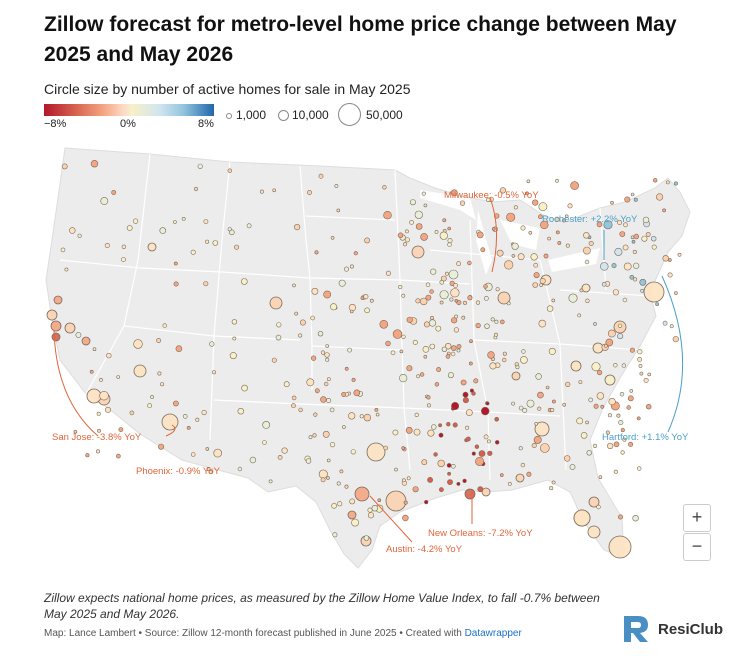  What do you see at coordinates (672, 354) in the screenshot?
I see `leader-hartford` at bounding box center [672, 354].